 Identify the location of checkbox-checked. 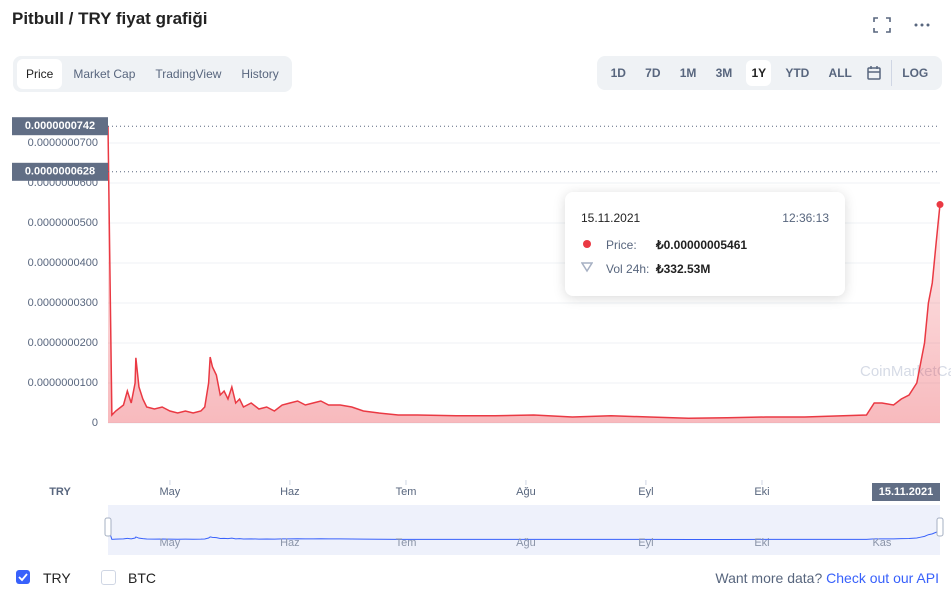
(23, 577).